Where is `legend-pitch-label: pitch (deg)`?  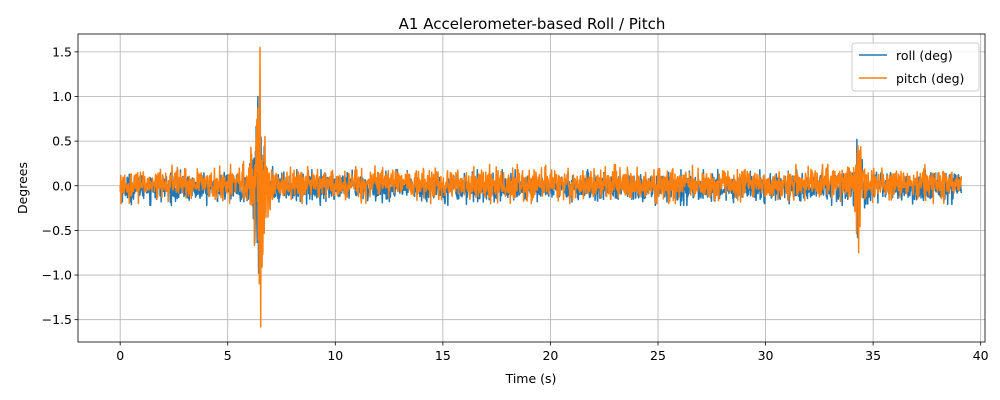 legend-pitch-label: pitch (deg) is located at coordinates (930, 78).